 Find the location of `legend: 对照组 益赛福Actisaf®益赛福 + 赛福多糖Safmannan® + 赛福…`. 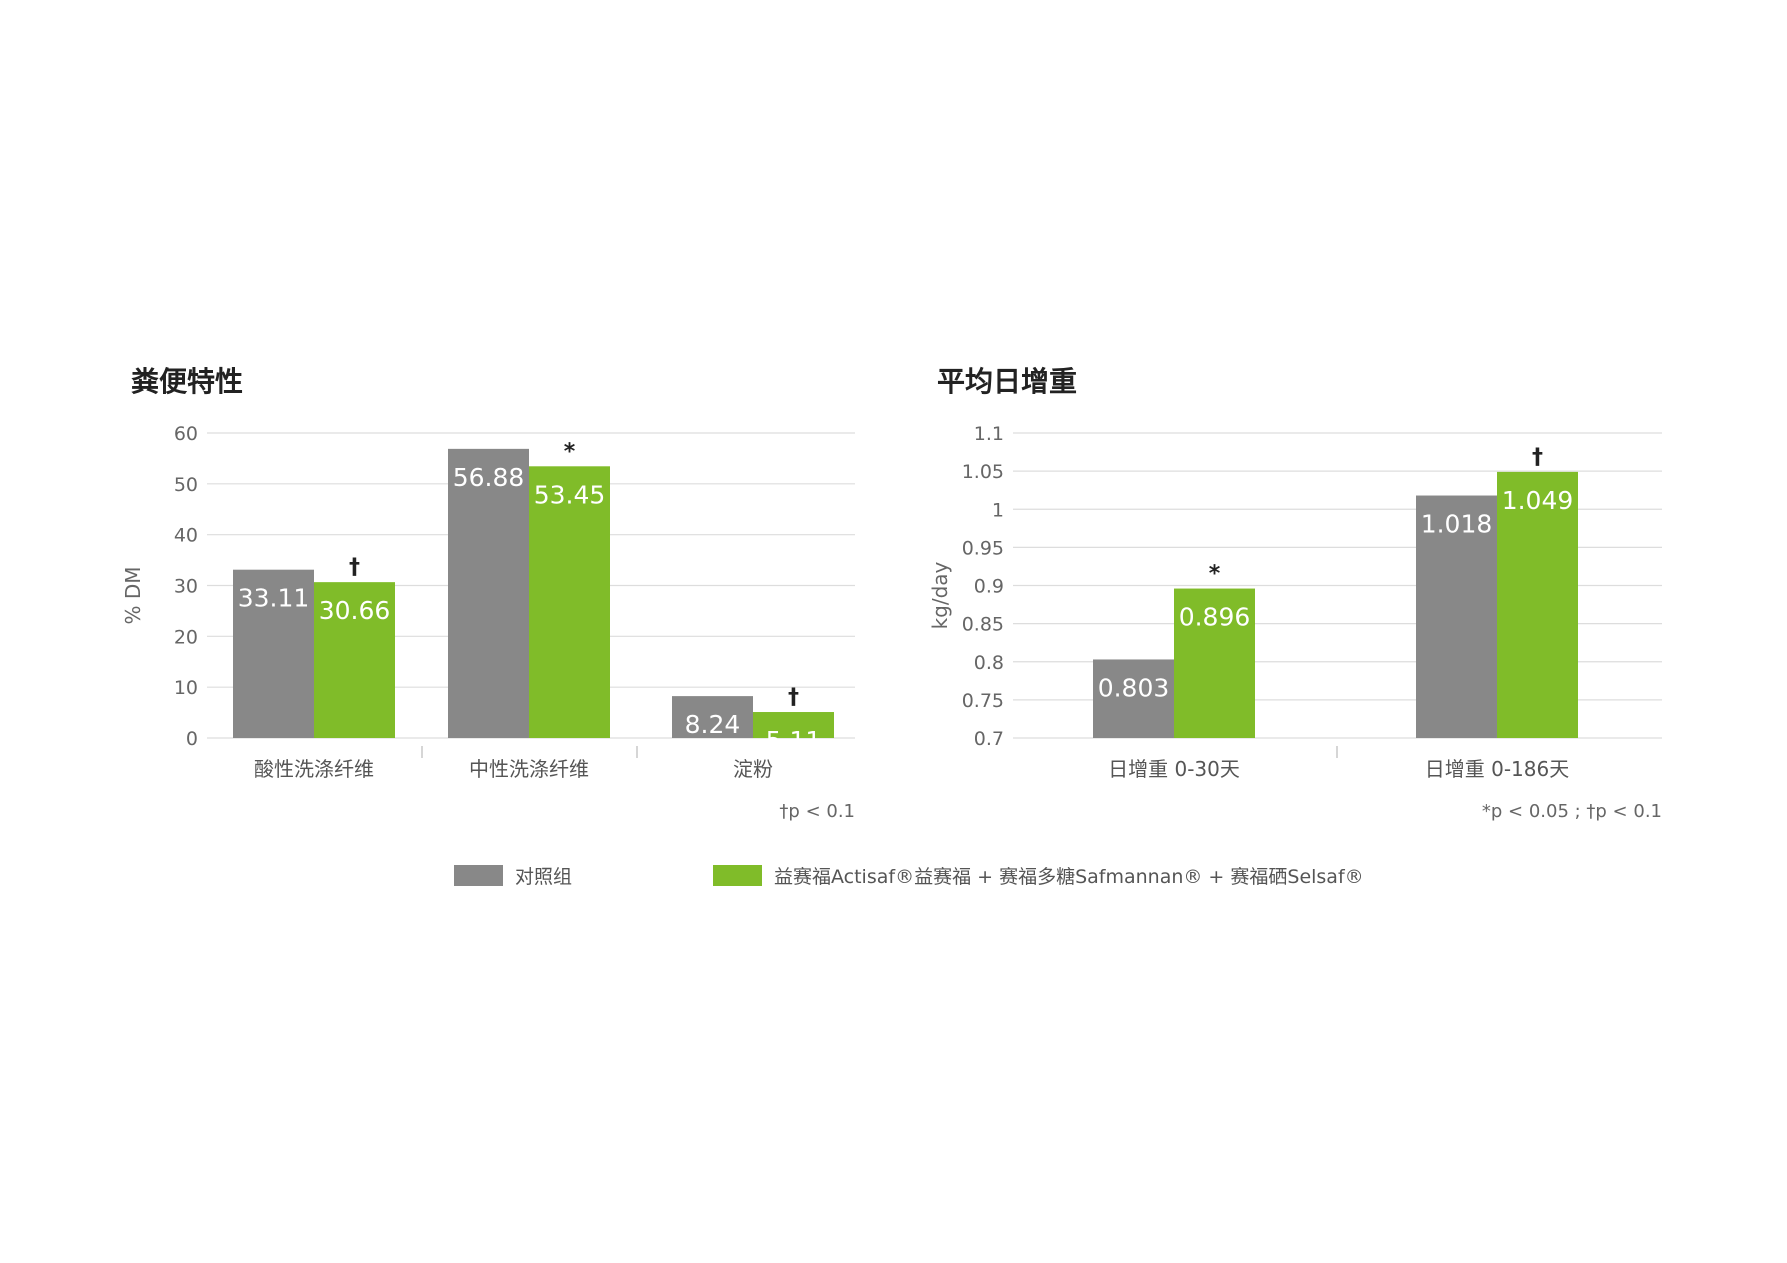

legend: 对照组 益赛福Actisaf®益赛福 + 赛福多糖Safmannan® + 赛福… is located at coordinates (893, 882).